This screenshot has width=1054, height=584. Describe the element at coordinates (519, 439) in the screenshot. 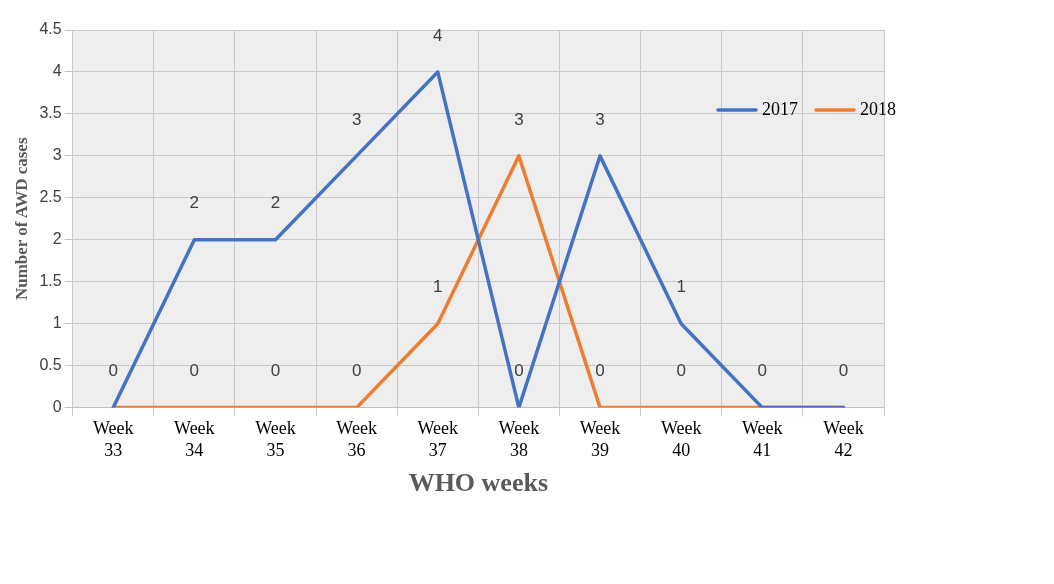

I see `x-tick-label: Week 38` at that location.